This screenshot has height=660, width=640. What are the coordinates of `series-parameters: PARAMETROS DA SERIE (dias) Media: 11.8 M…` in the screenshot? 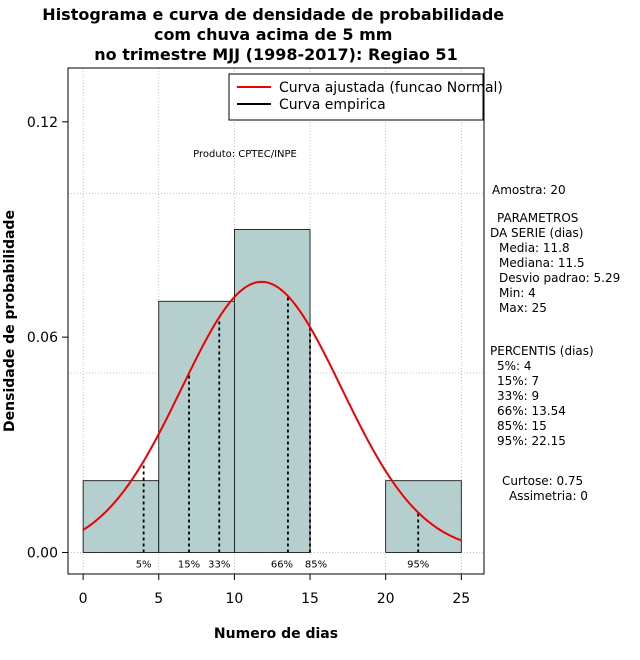 It's located at (557, 263).